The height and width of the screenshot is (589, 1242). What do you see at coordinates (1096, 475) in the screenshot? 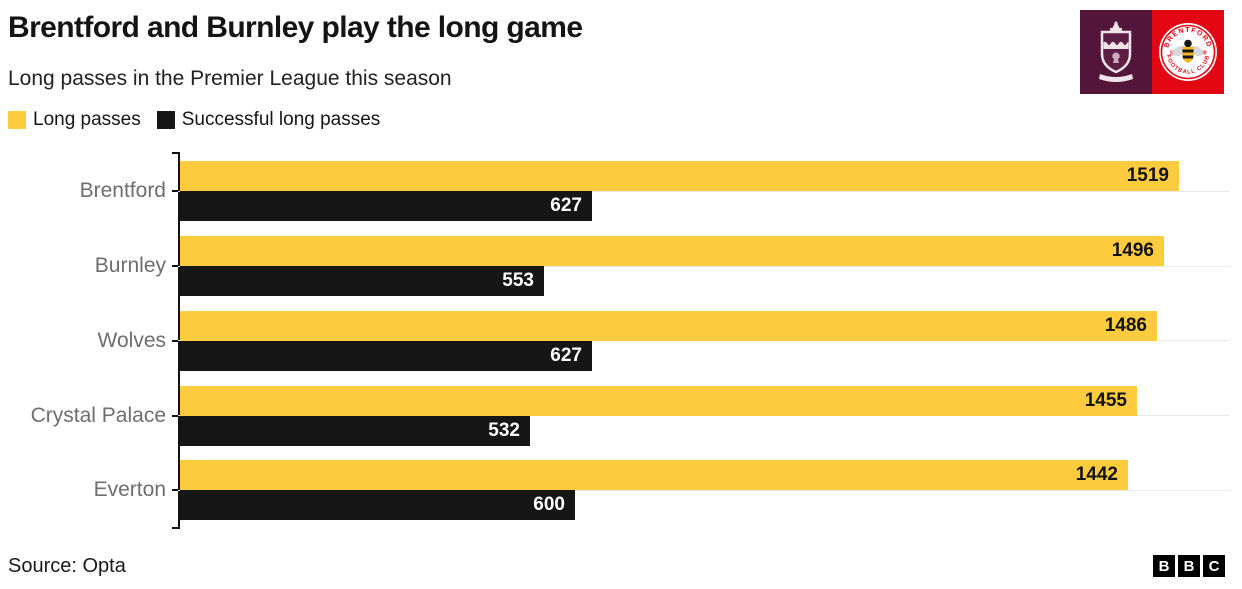
I see `bar-value-label: 1442` at bounding box center [1096, 475].